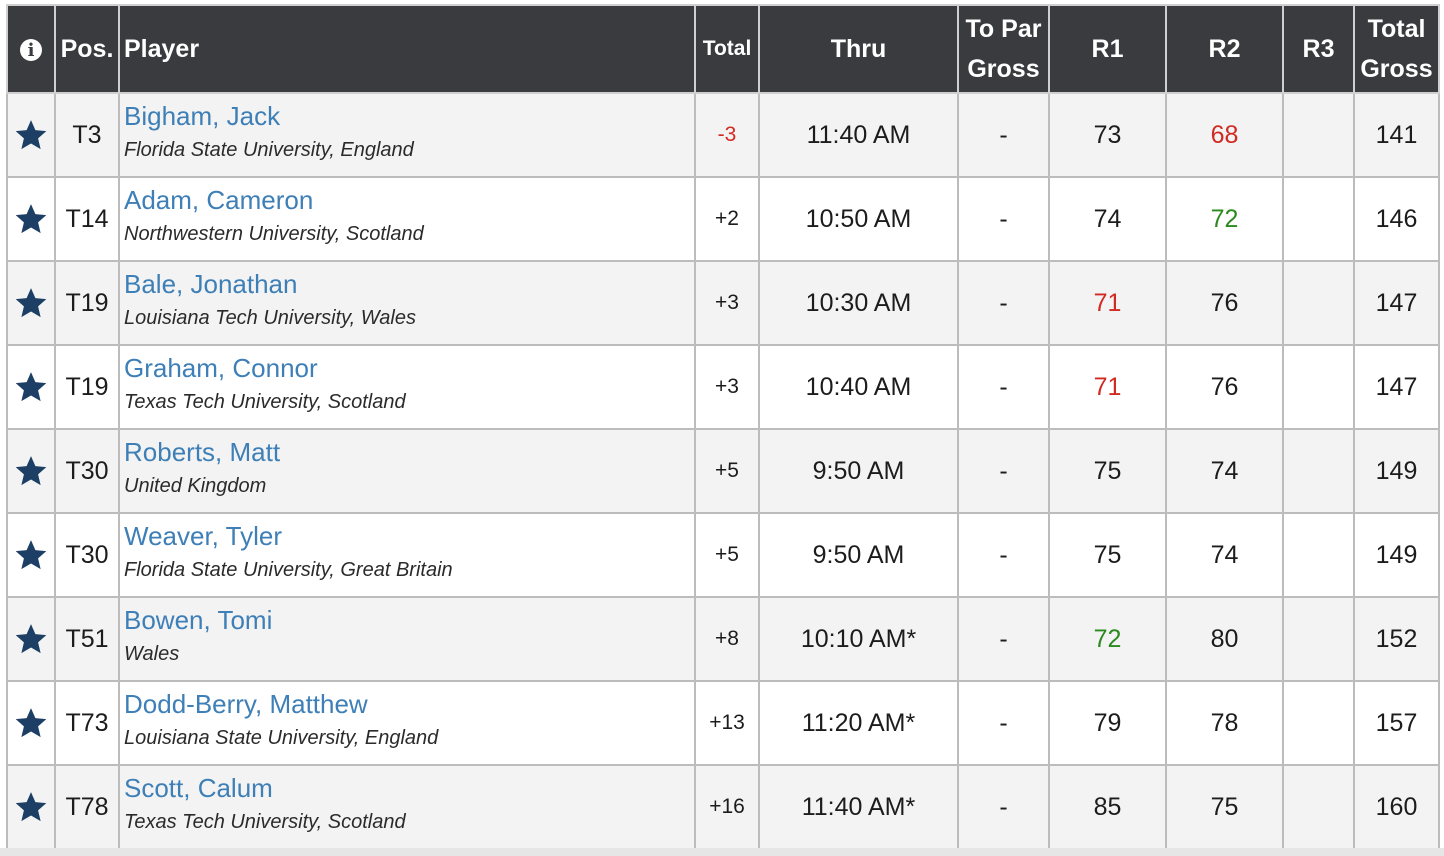  What do you see at coordinates (1107, 219) in the screenshot?
I see `r1-cell: 74` at bounding box center [1107, 219].